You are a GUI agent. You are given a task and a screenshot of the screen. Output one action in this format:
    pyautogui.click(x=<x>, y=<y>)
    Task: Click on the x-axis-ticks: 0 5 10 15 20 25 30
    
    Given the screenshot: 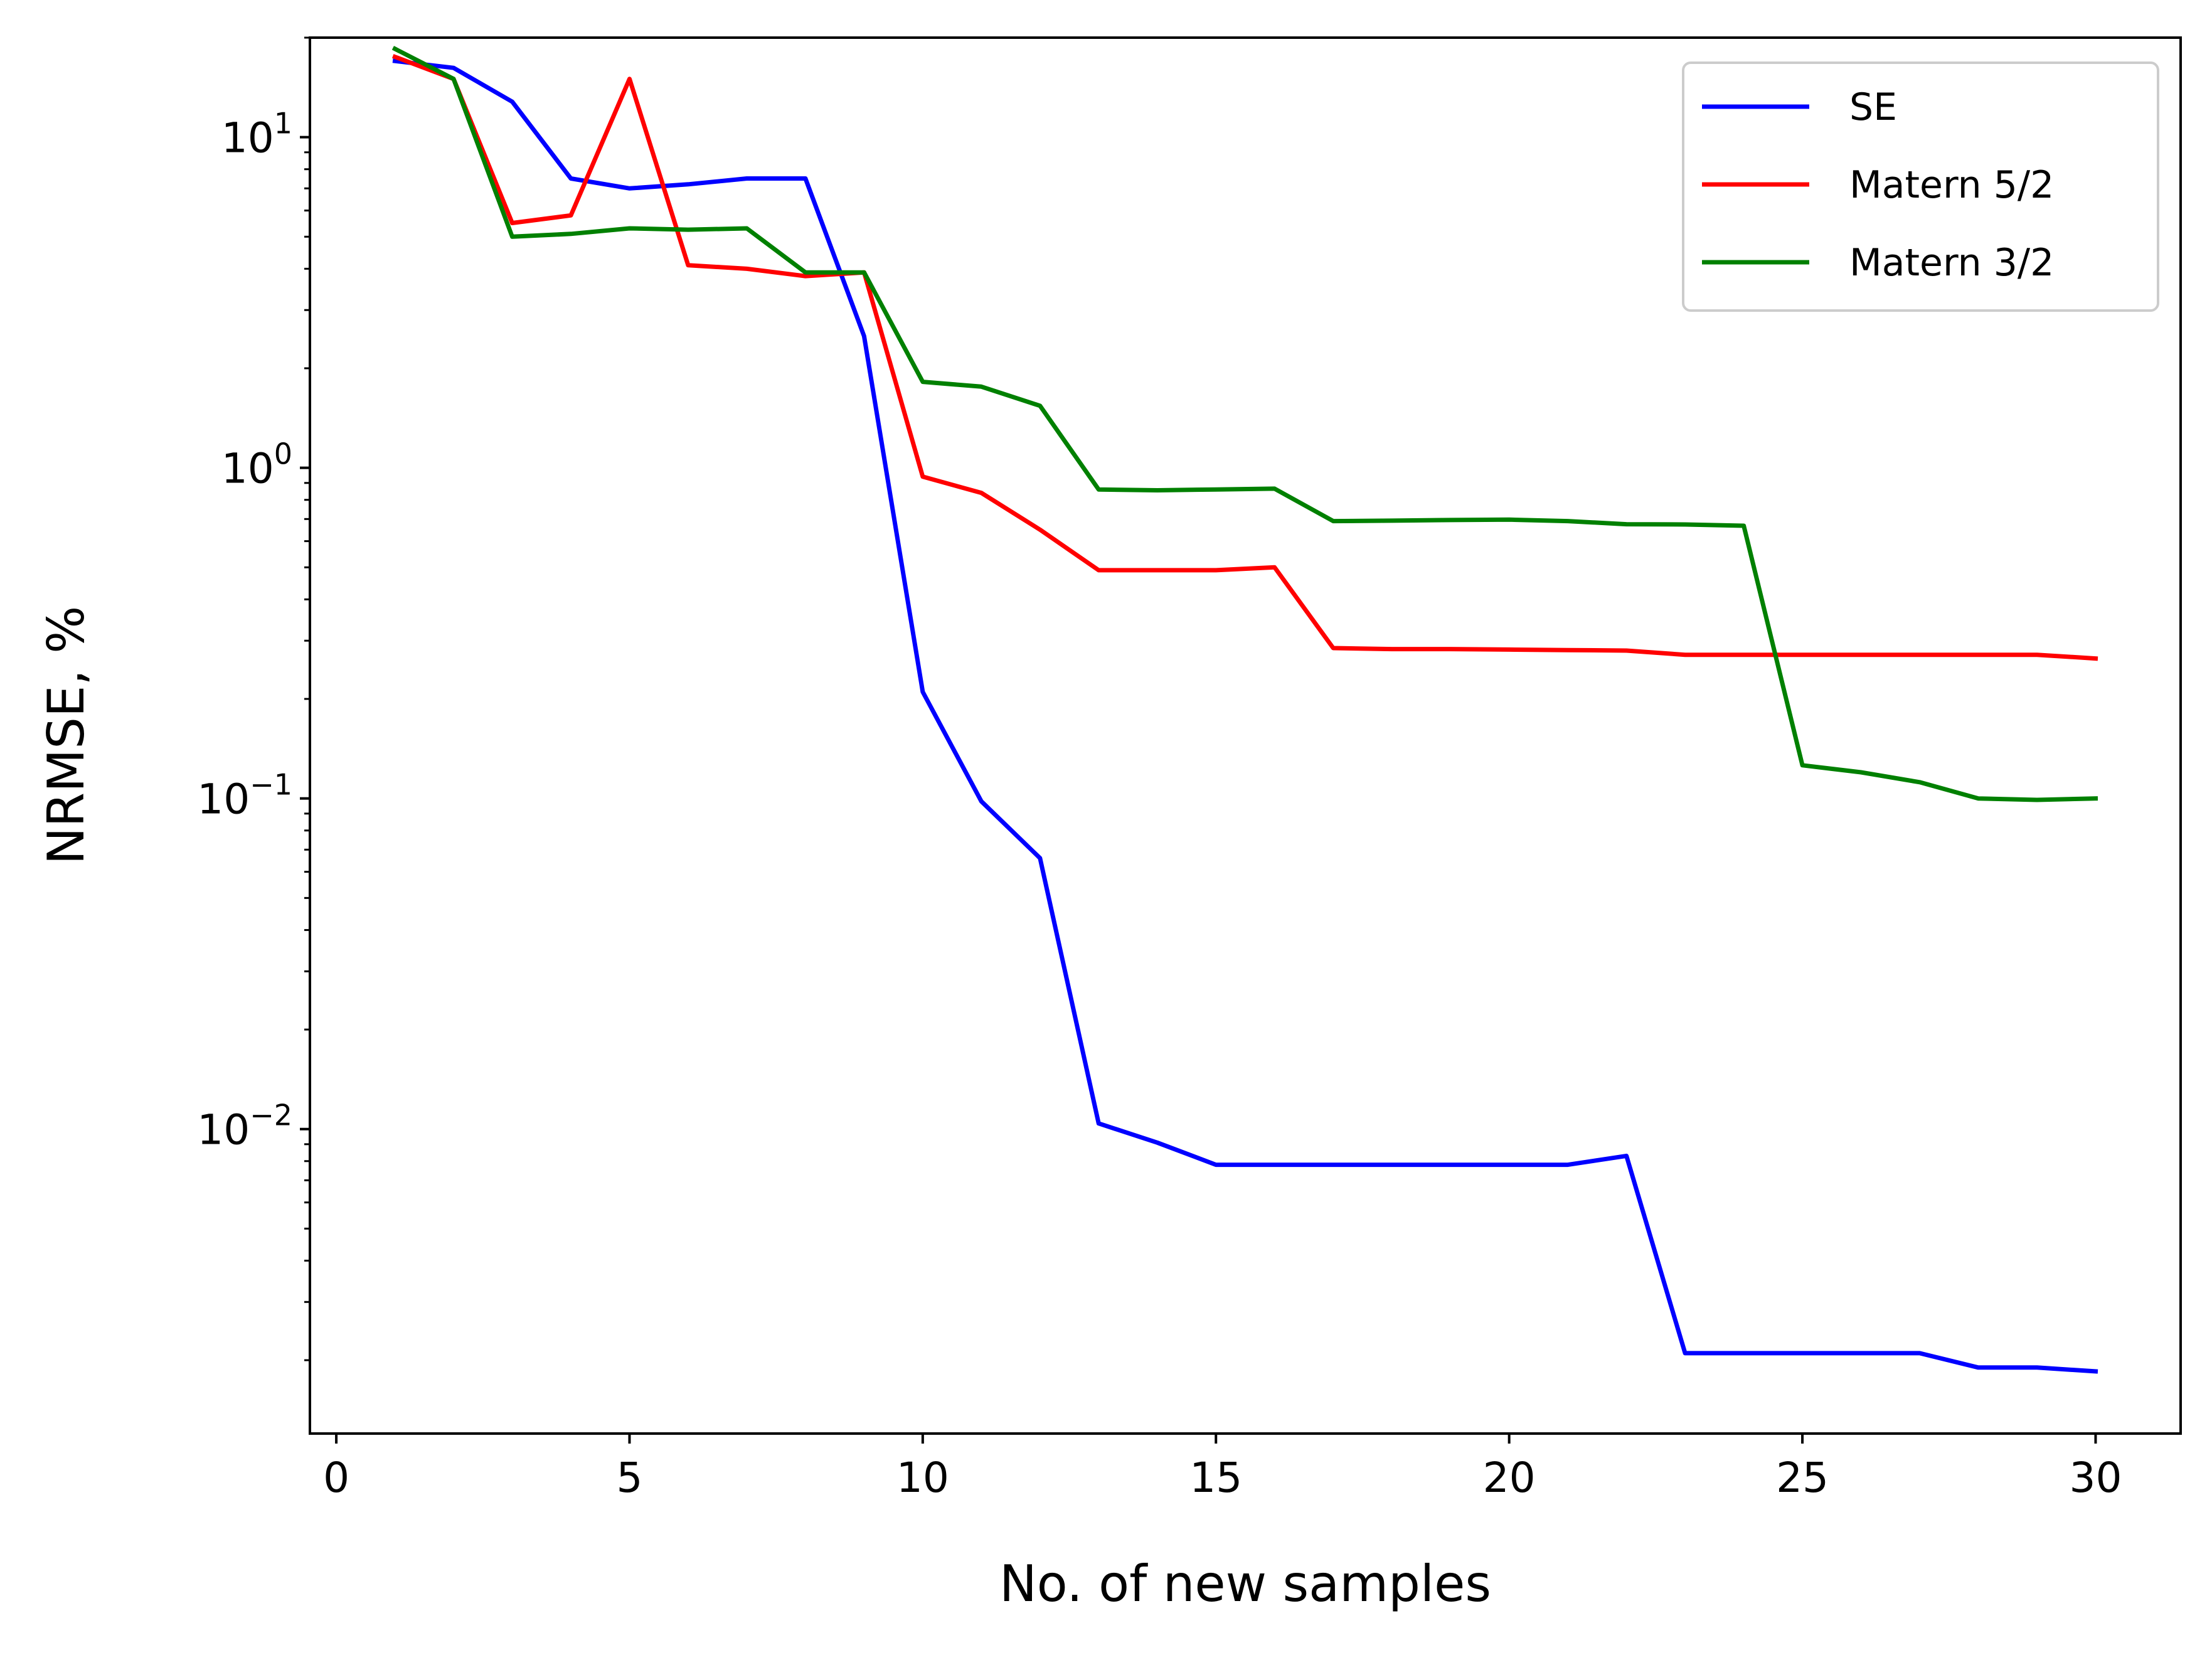 What is the action you would take?
    pyautogui.click(x=1222, y=1468)
    